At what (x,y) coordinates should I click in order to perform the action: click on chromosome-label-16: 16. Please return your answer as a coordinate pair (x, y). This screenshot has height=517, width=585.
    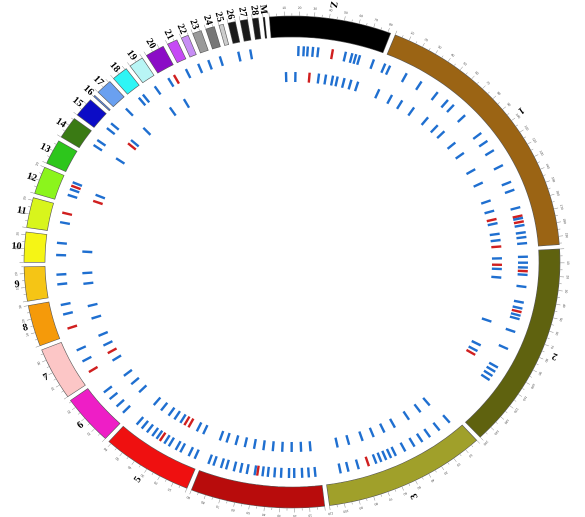
    Looking at the image, I should click on (88, 90).